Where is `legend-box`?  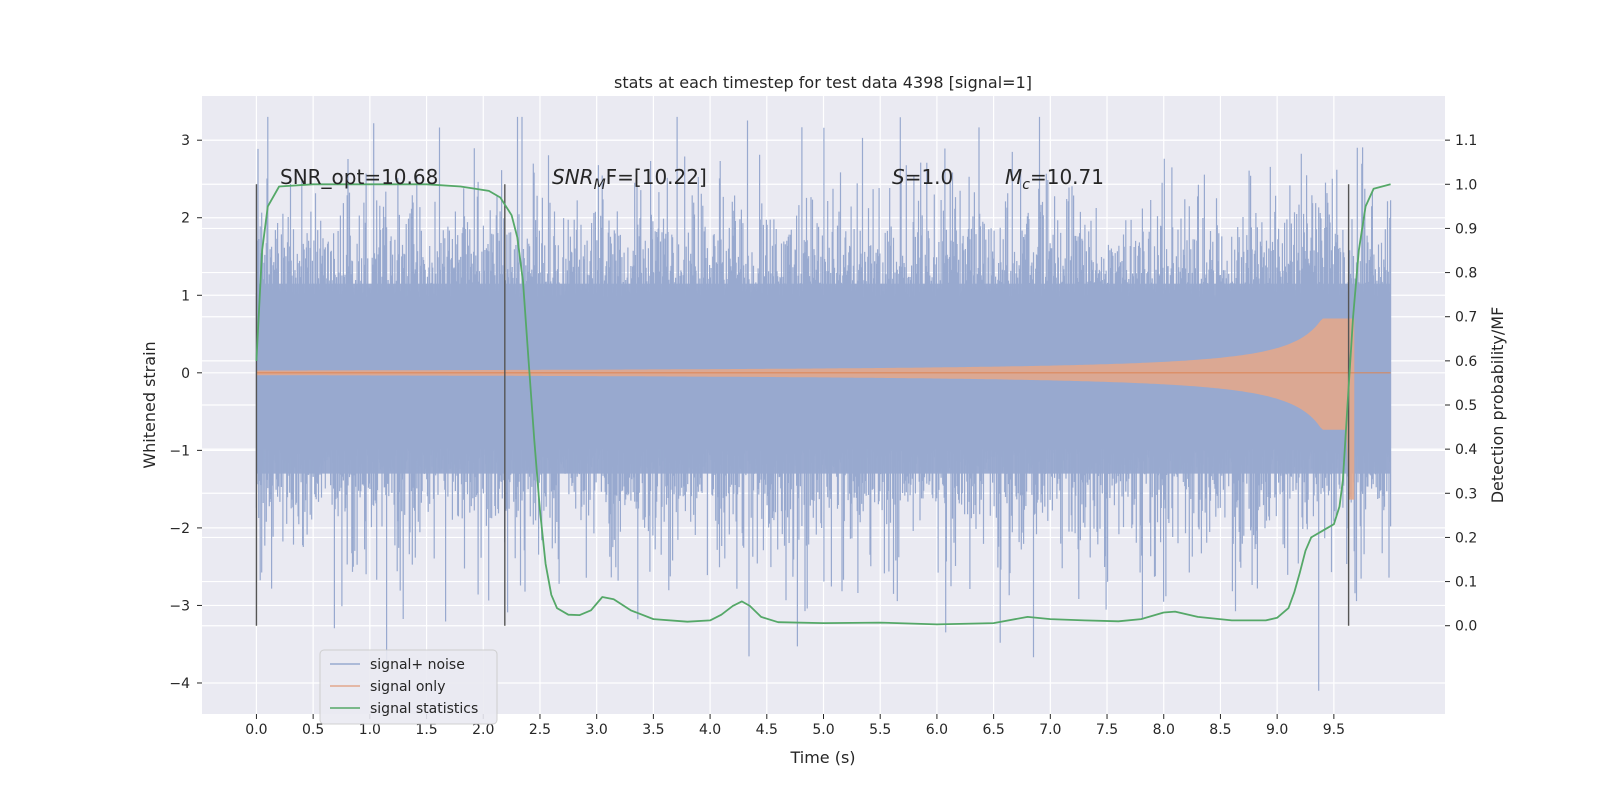
legend-box is located at coordinates (408, 687).